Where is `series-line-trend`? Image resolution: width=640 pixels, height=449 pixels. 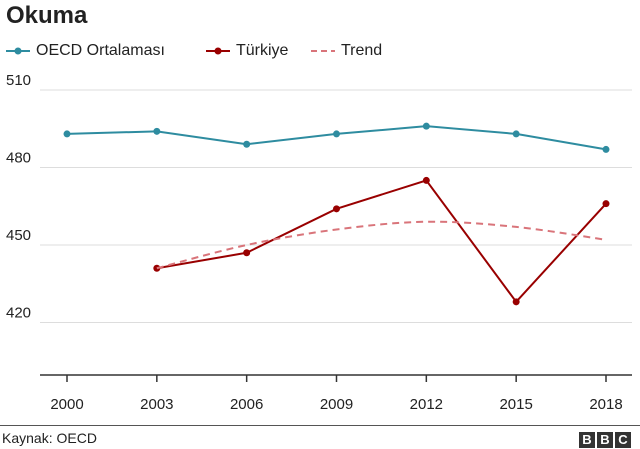
series-line-trend is located at coordinates (381, 245).